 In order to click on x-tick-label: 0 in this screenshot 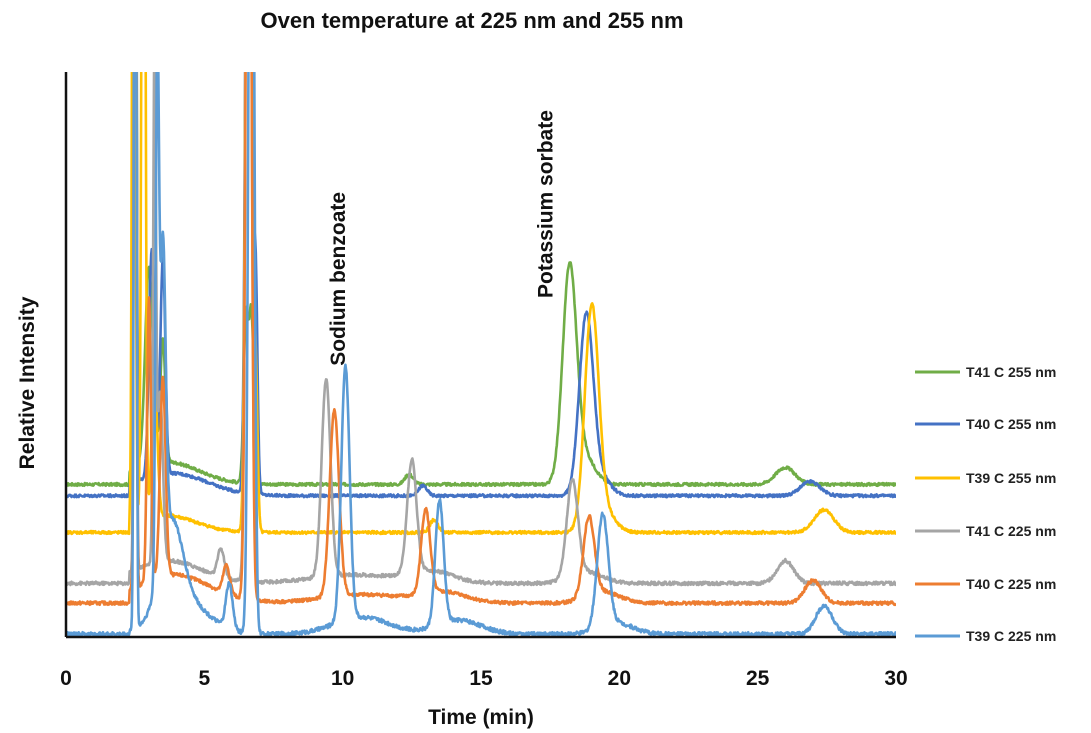, I will do `click(66, 678)`.